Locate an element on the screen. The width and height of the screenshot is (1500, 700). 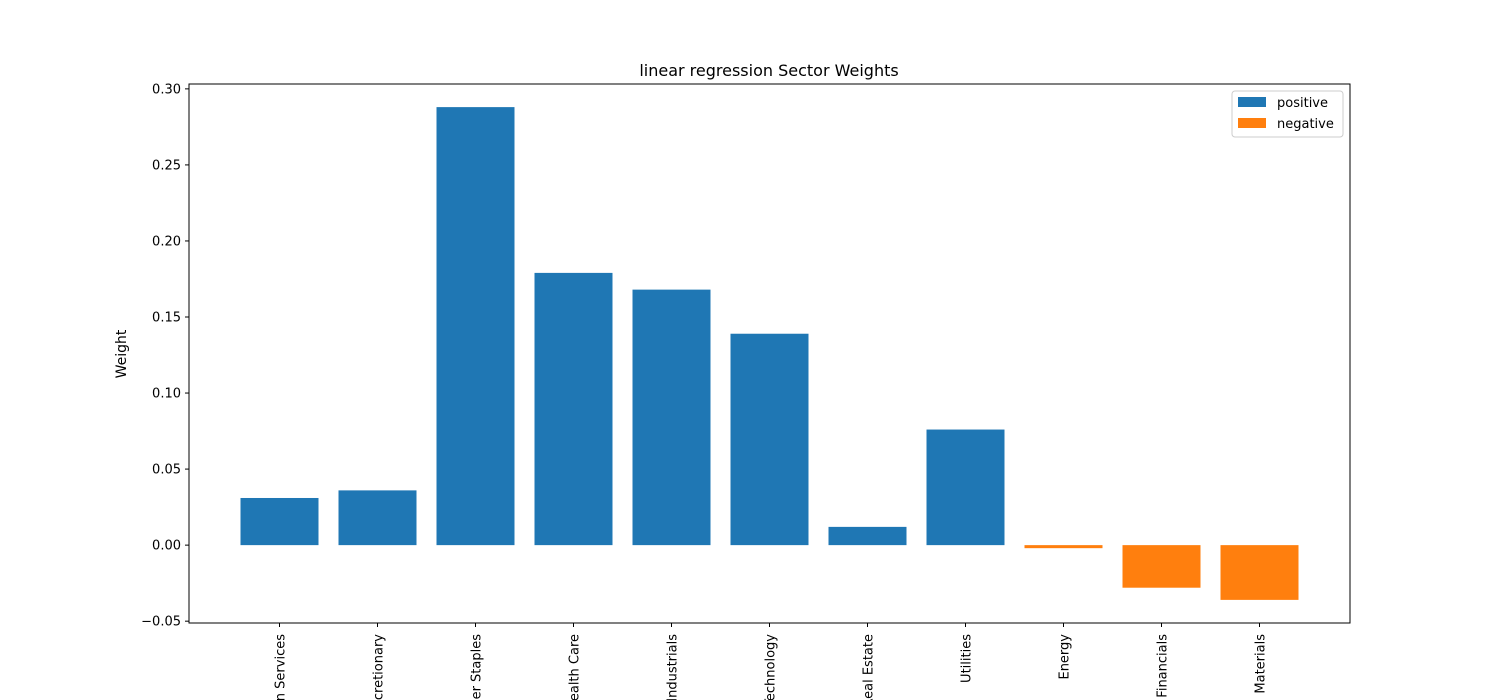
y-tick-label: 0.30 is located at coordinates (166, 89).